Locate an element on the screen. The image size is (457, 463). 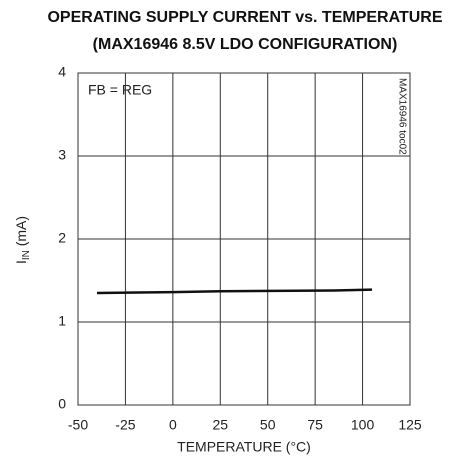
annotation: MAX16946 toc02 is located at coordinates (401, 116).